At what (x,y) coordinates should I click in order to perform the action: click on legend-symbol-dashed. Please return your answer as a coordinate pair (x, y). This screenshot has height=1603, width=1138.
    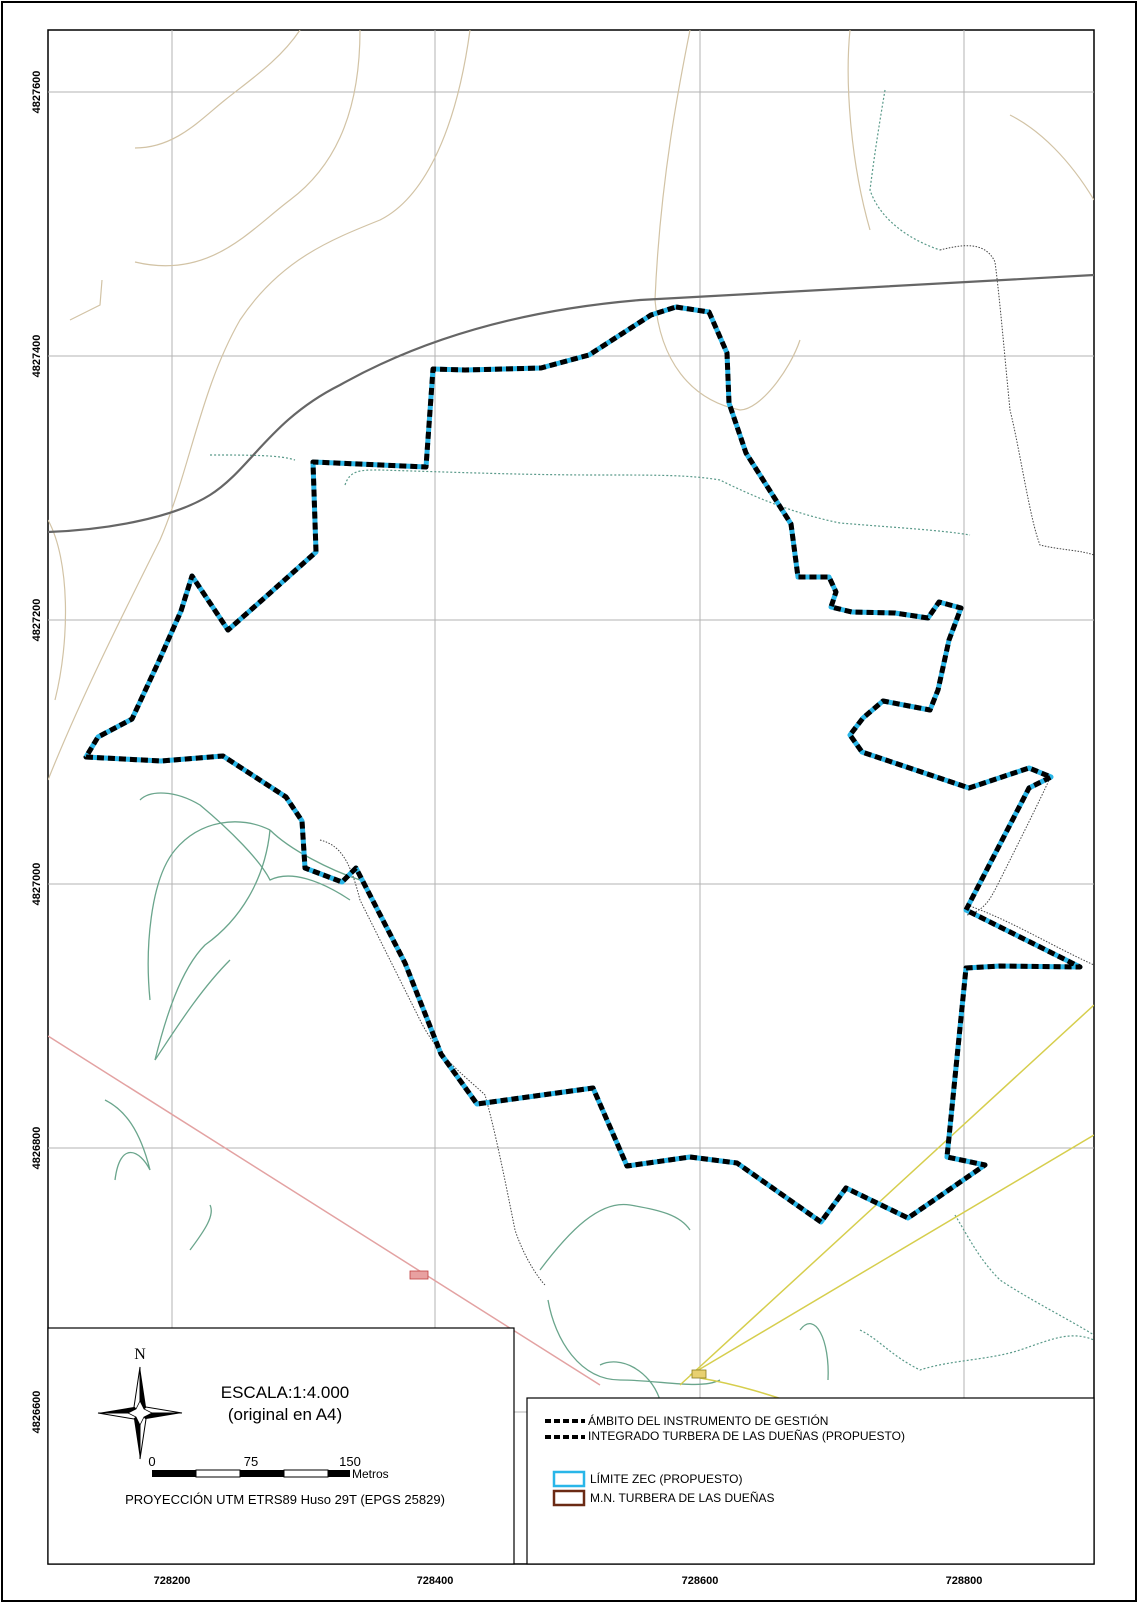
    Looking at the image, I should click on (565, 1429).